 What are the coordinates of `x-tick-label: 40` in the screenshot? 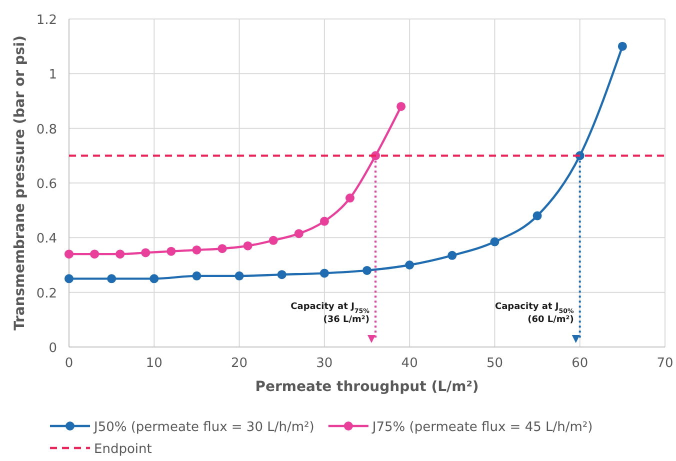 It's located at (409, 363).